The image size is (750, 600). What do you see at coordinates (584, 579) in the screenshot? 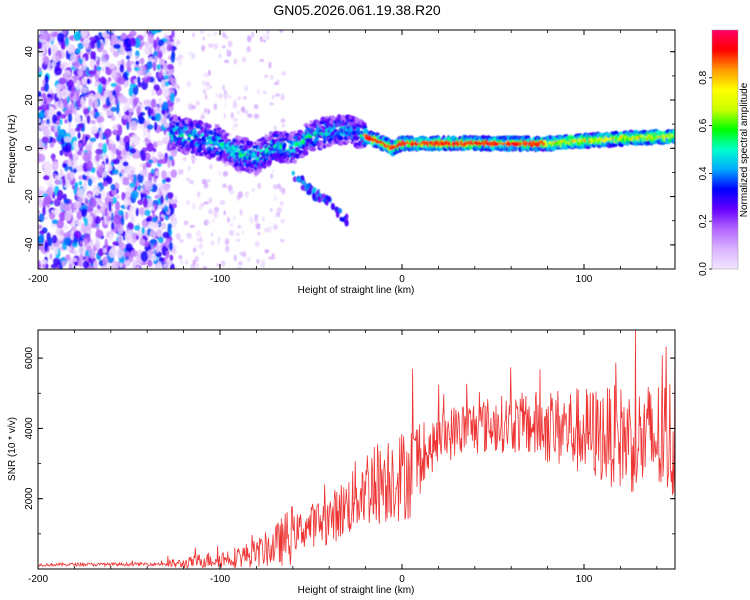
I see `snr-xtick-label: 100` at bounding box center [584, 579].